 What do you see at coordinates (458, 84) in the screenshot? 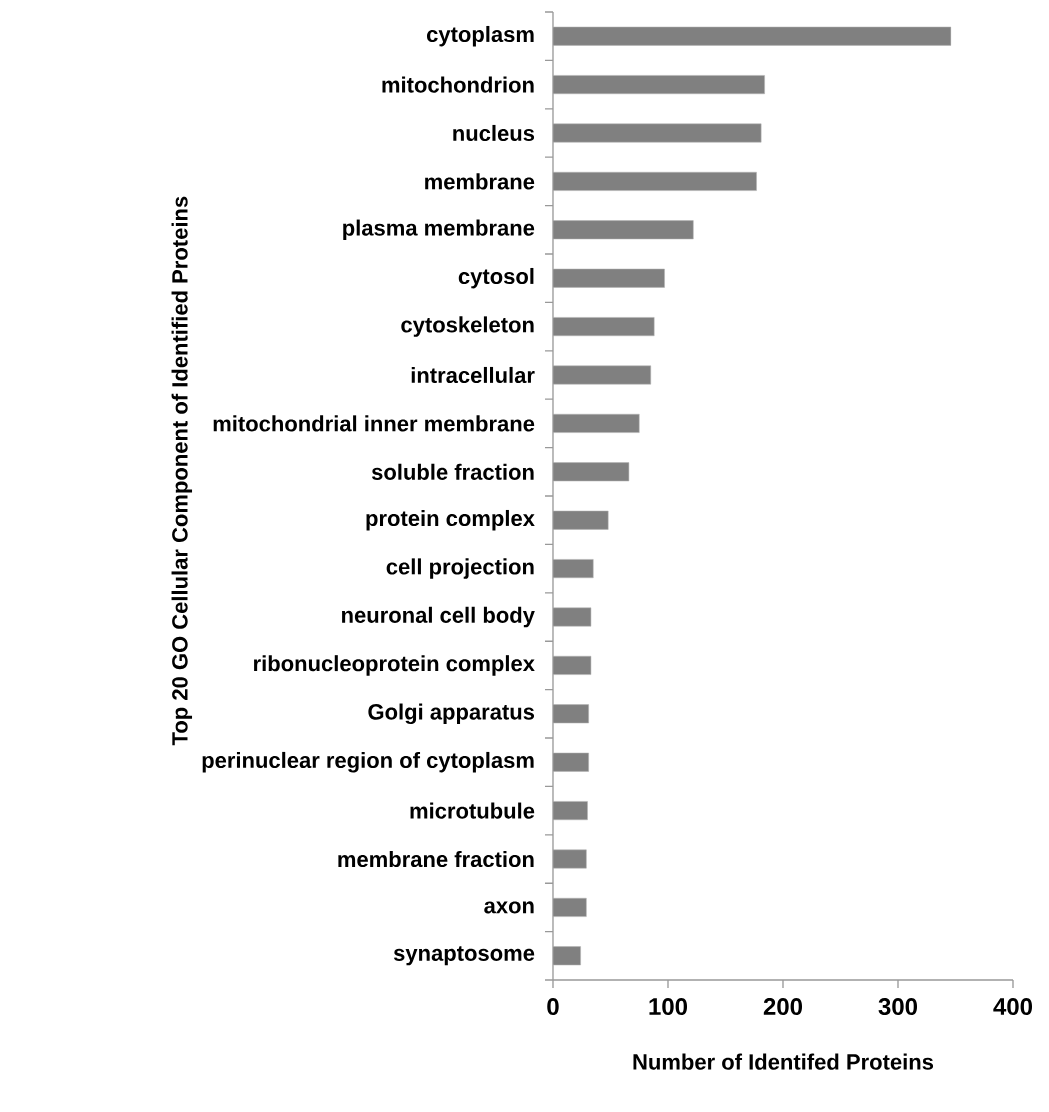
I see `y-tick-label: mitochondrion` at bounding box center [458, 84].